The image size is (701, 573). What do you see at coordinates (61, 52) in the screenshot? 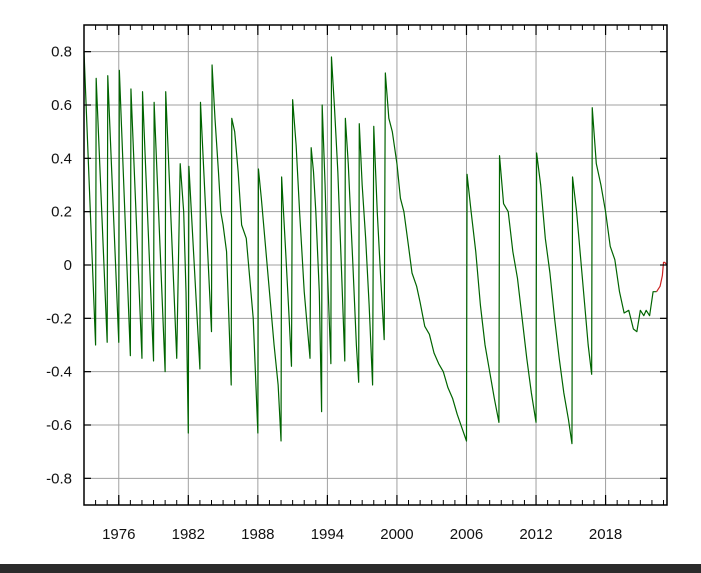
I see `y-tick-label: 0.8` at bounding box center [61, 52].